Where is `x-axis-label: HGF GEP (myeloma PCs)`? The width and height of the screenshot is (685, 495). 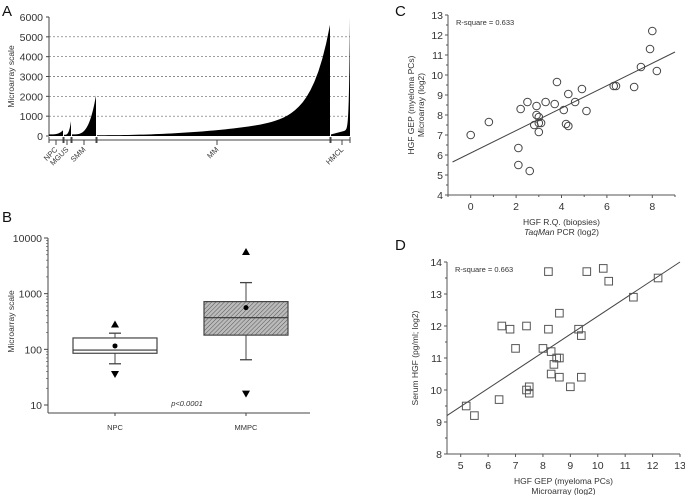 x-axis-label: HGF GEP (myeloma PCs) is located at coordinates (563, 481).